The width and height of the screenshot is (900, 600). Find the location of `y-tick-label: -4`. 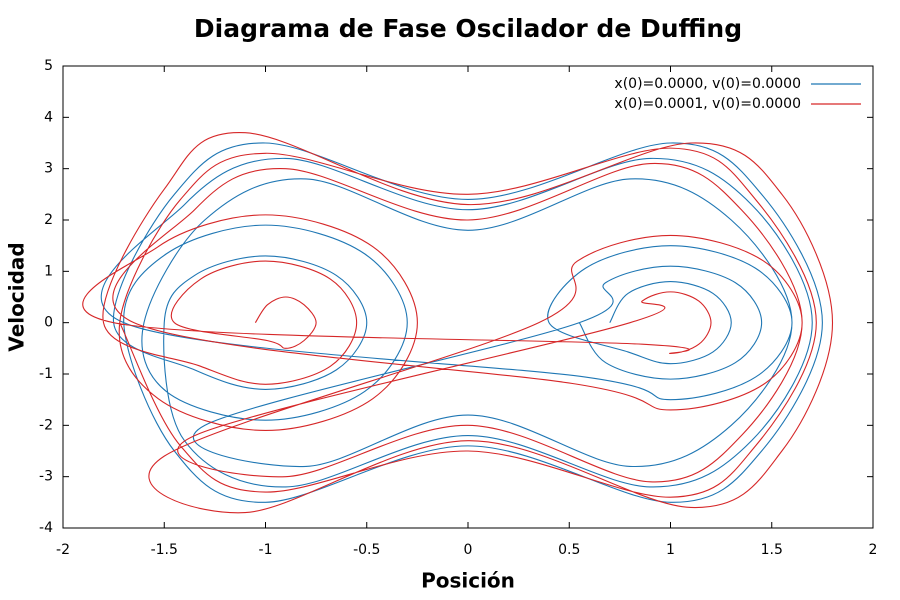

y-tick-label: -4 is located at coordinates (46, 528).